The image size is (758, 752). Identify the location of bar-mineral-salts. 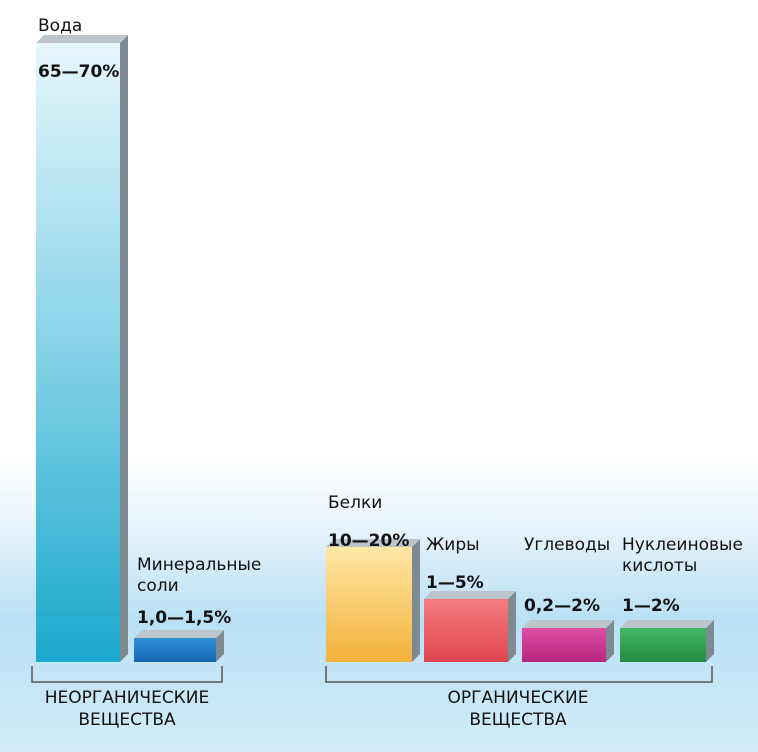
(179, 646).